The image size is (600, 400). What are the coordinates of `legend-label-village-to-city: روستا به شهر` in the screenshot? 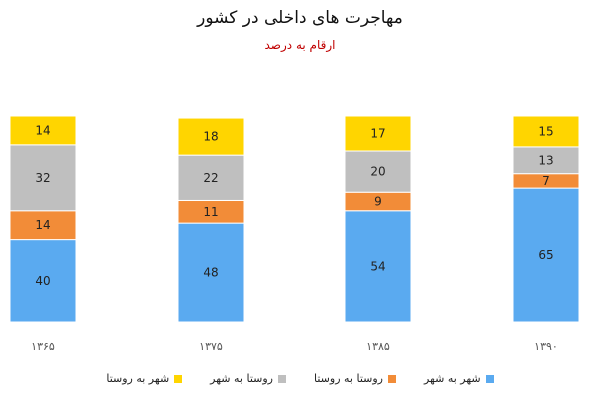 It's located at (241, 378).